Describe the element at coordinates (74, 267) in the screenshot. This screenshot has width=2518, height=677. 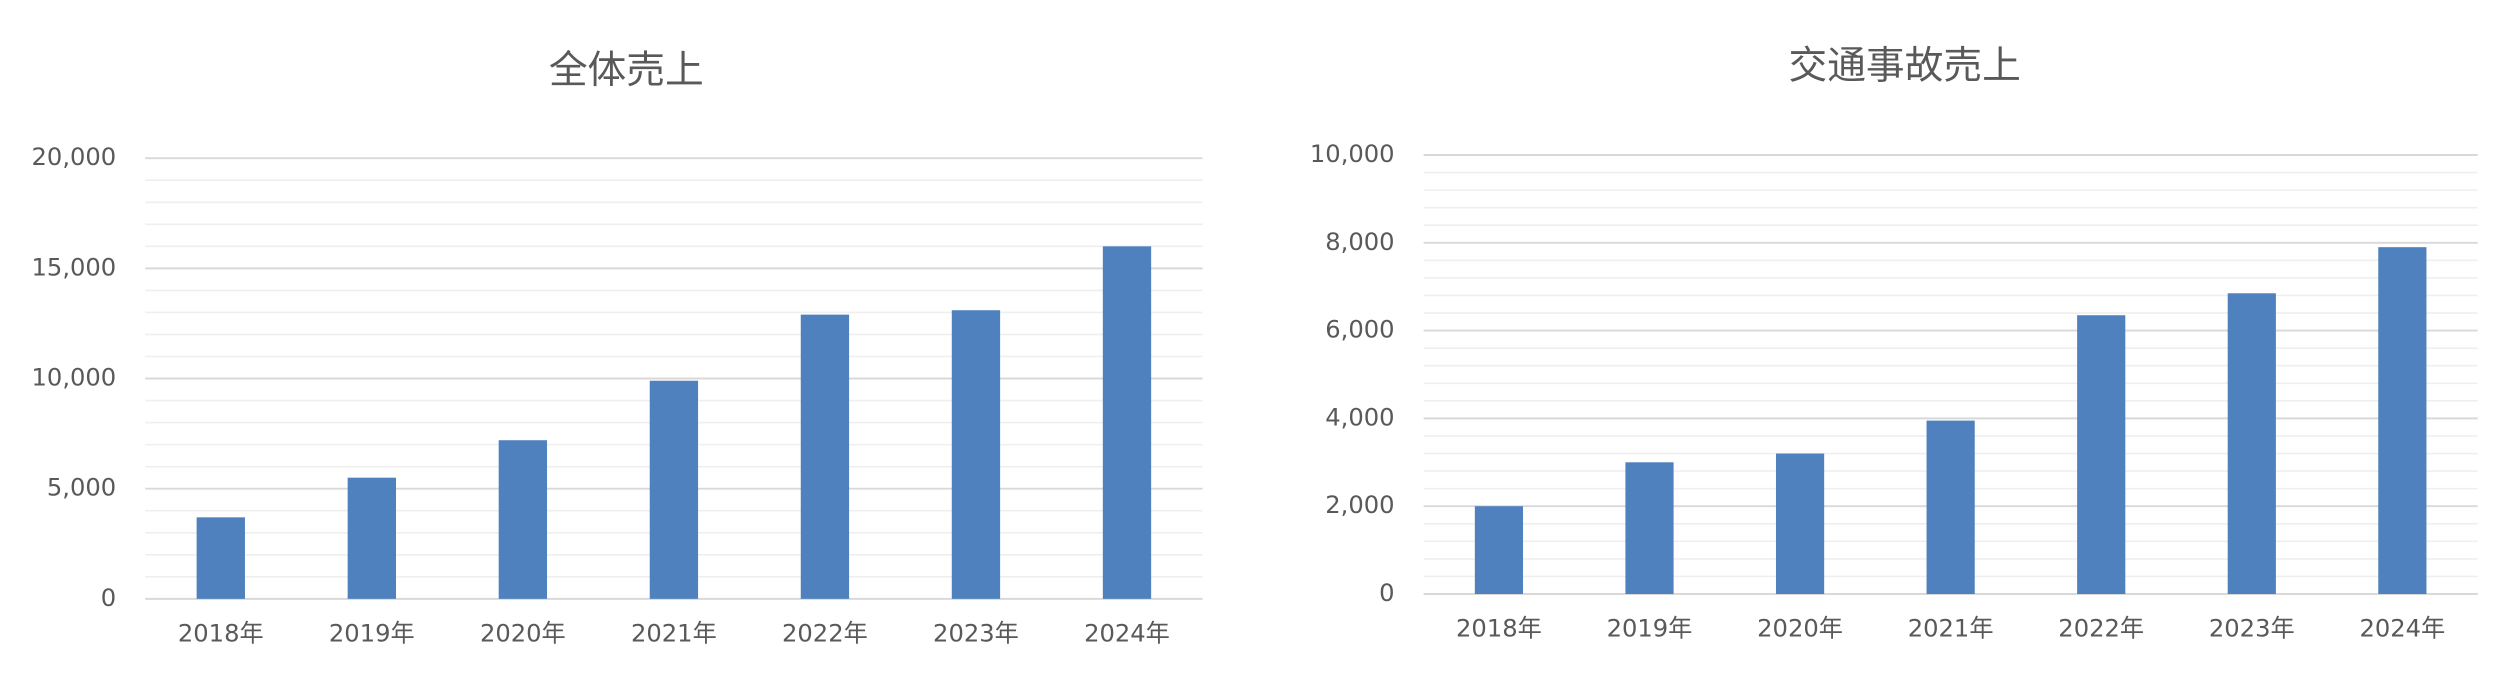
I see `y-tick-label: 15,000` at that location.